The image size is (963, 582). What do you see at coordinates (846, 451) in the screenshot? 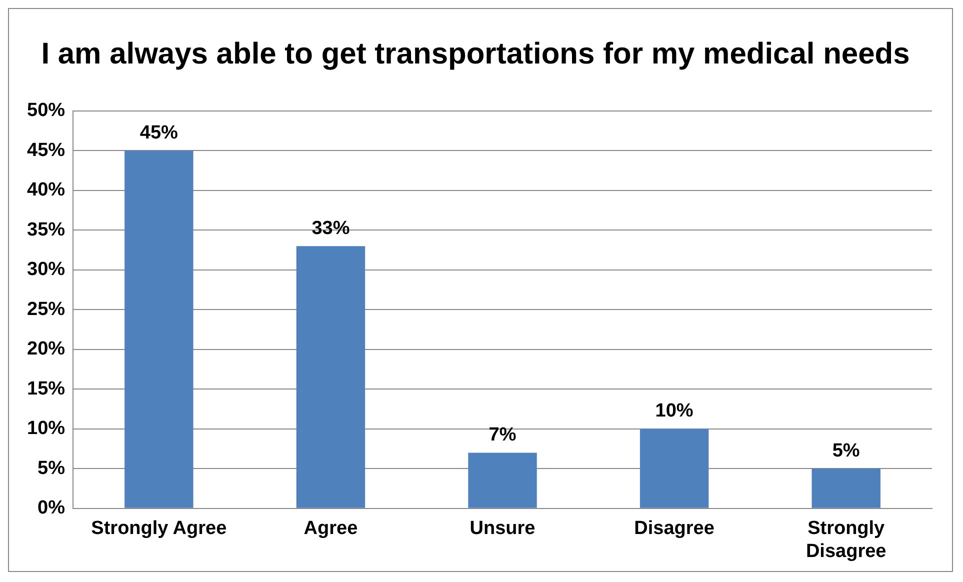
I see `data-label: 5%` at bounding box center [846, 451].